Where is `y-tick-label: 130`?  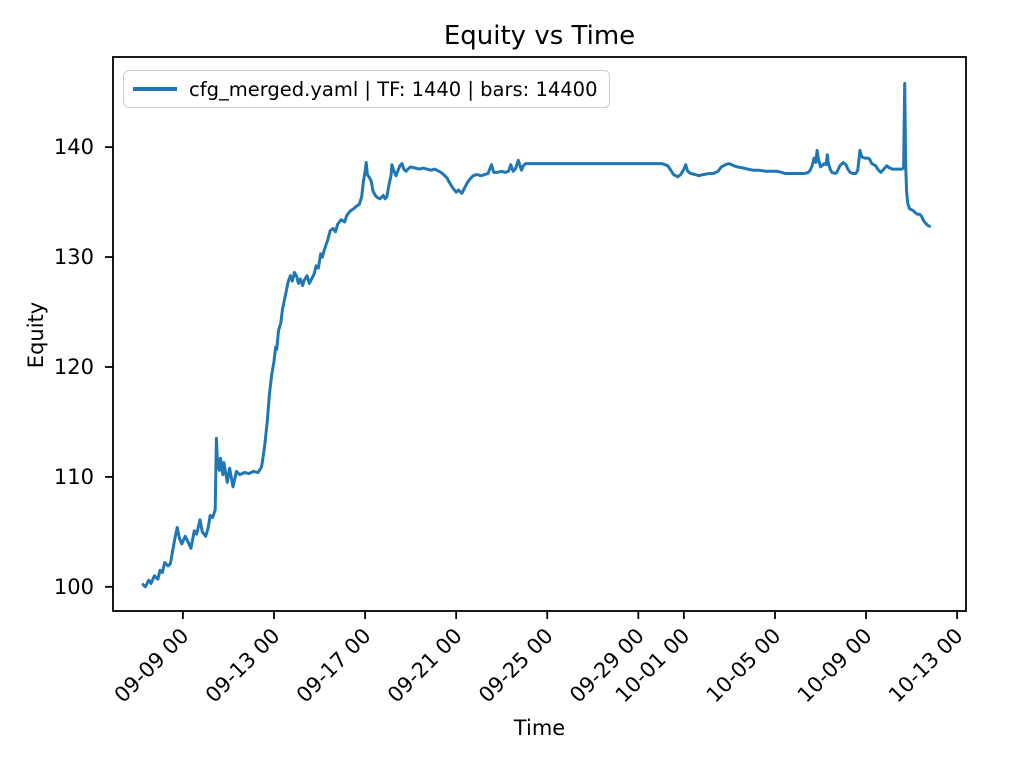
y-tick-label: 130 is located at coordinates (74, 257).